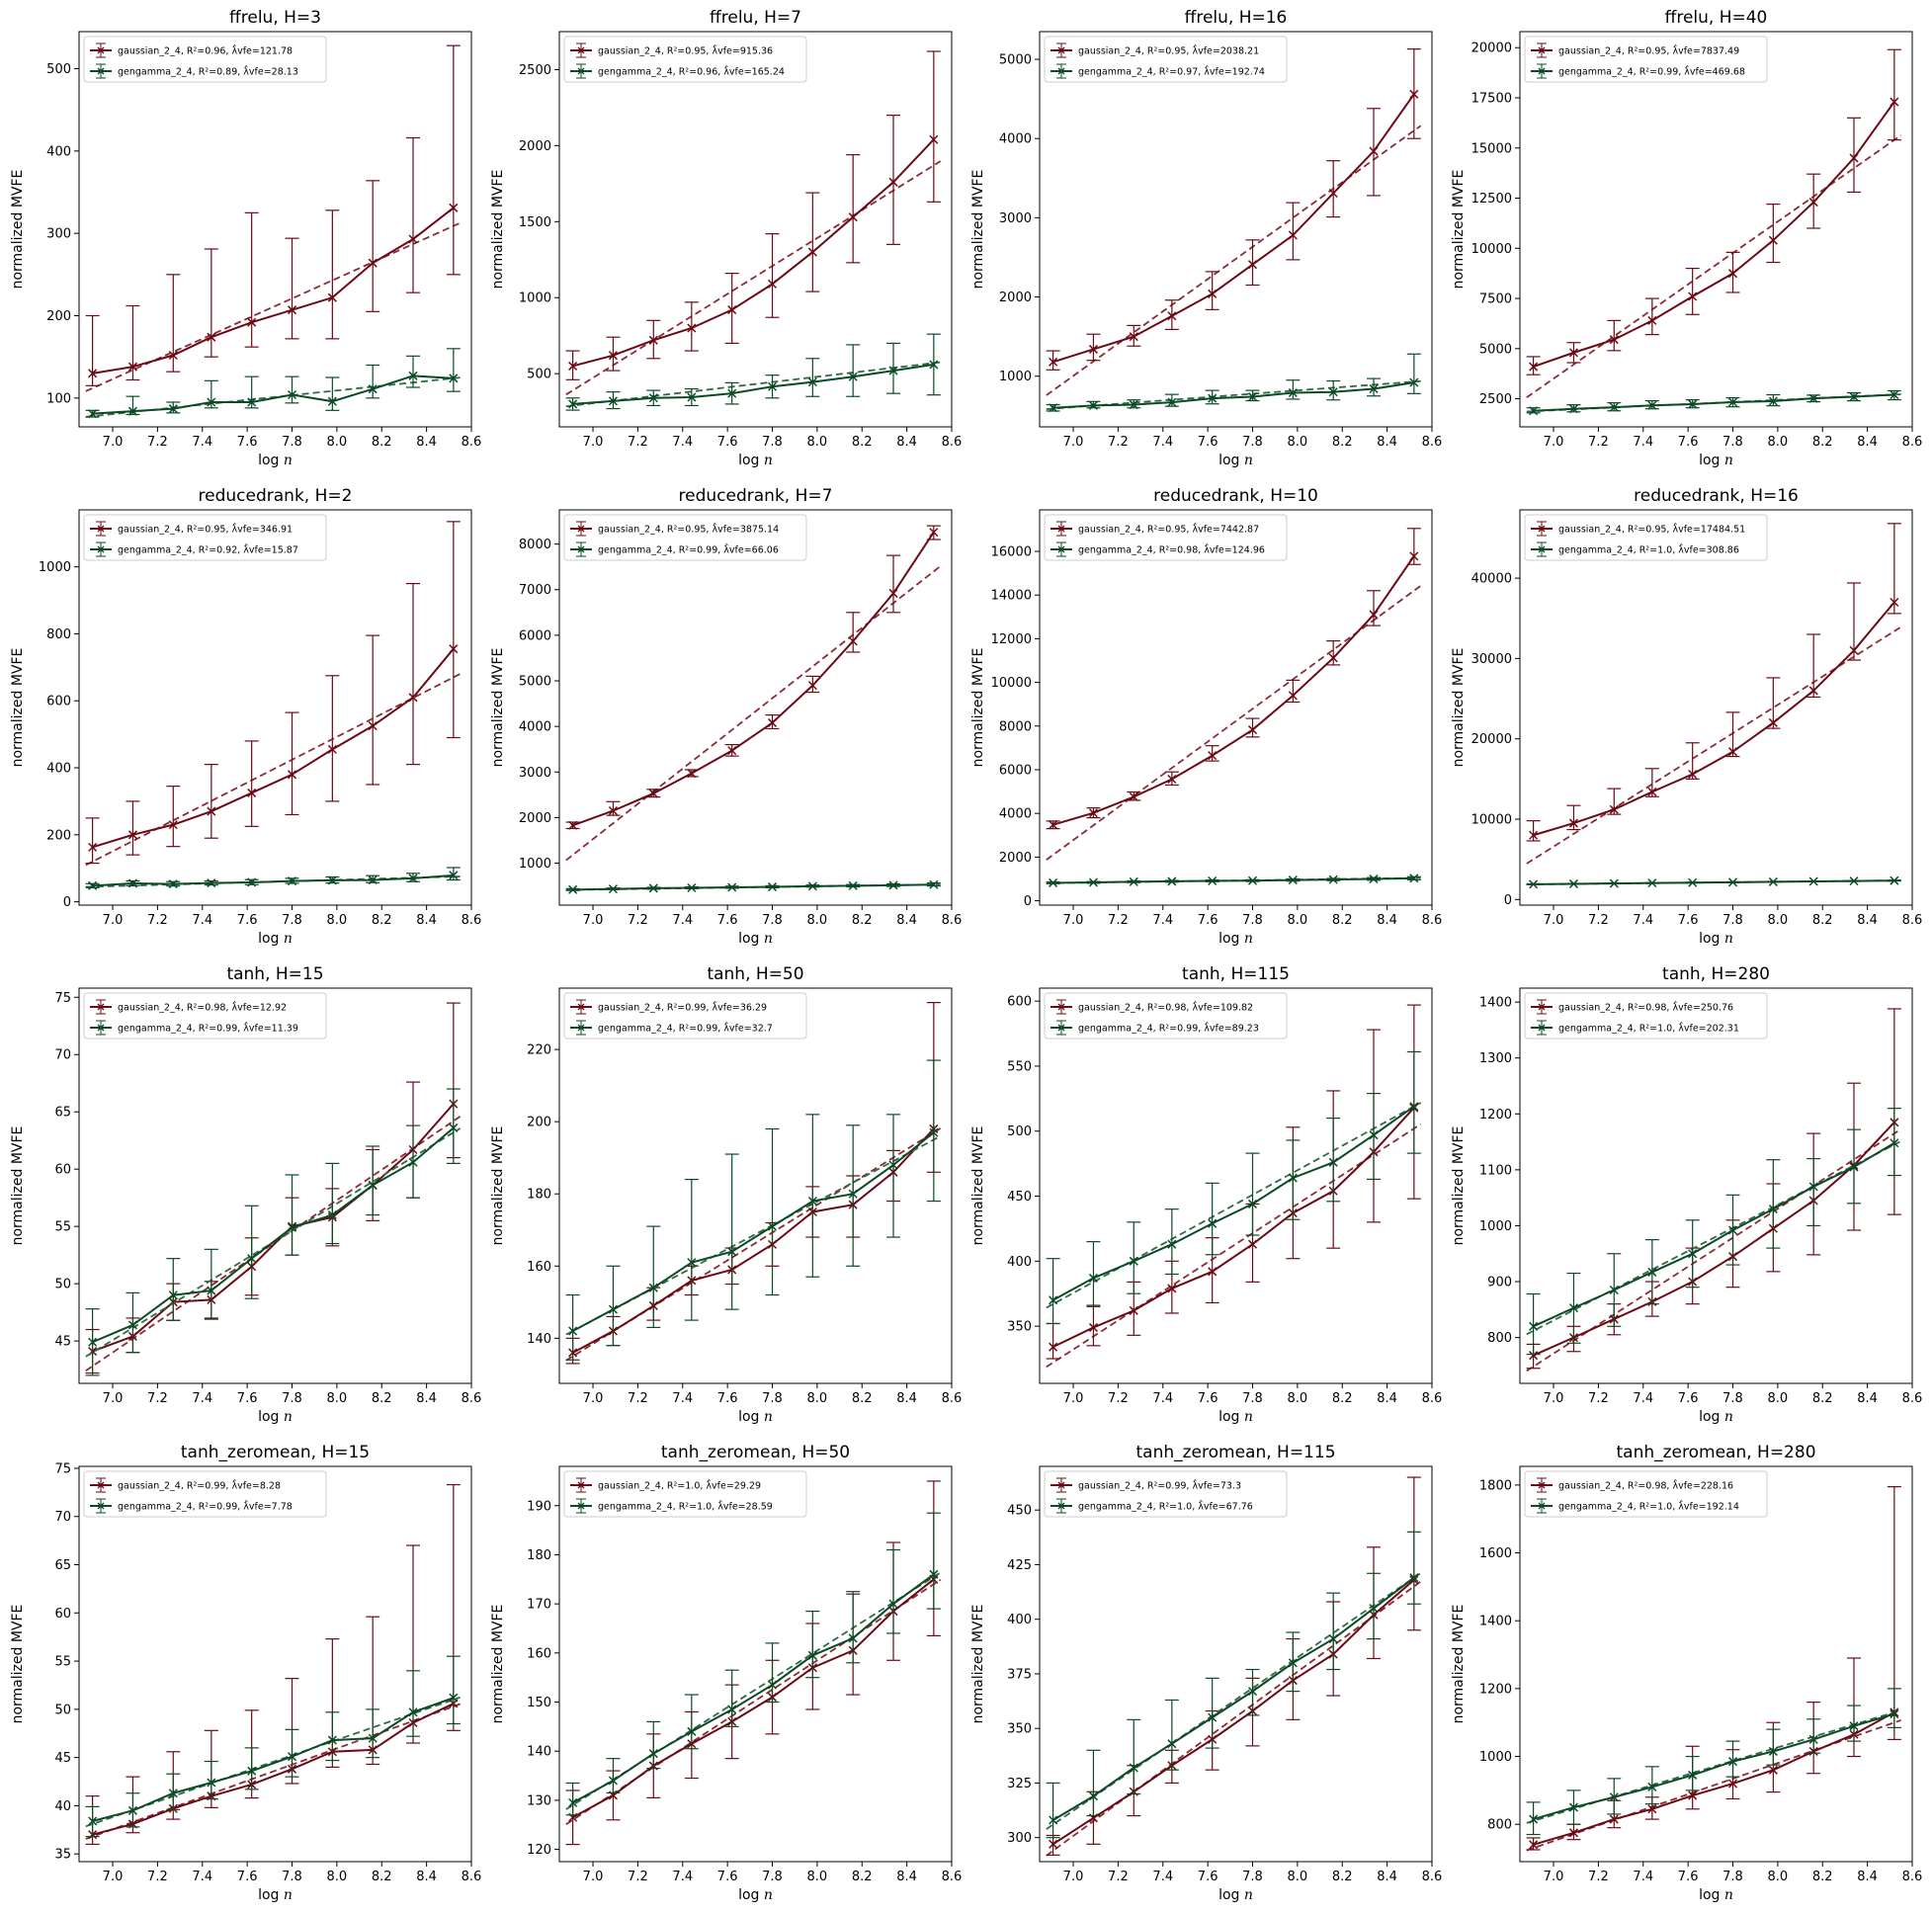 The width and height of the screenshot is (1932, 1914). What do you see at coordinates (1677, 1486) in the screenshot?
I see `legend-stats: , R²=0.98, λ̂vfe=228.16` at bounding box center [1677, 1486].